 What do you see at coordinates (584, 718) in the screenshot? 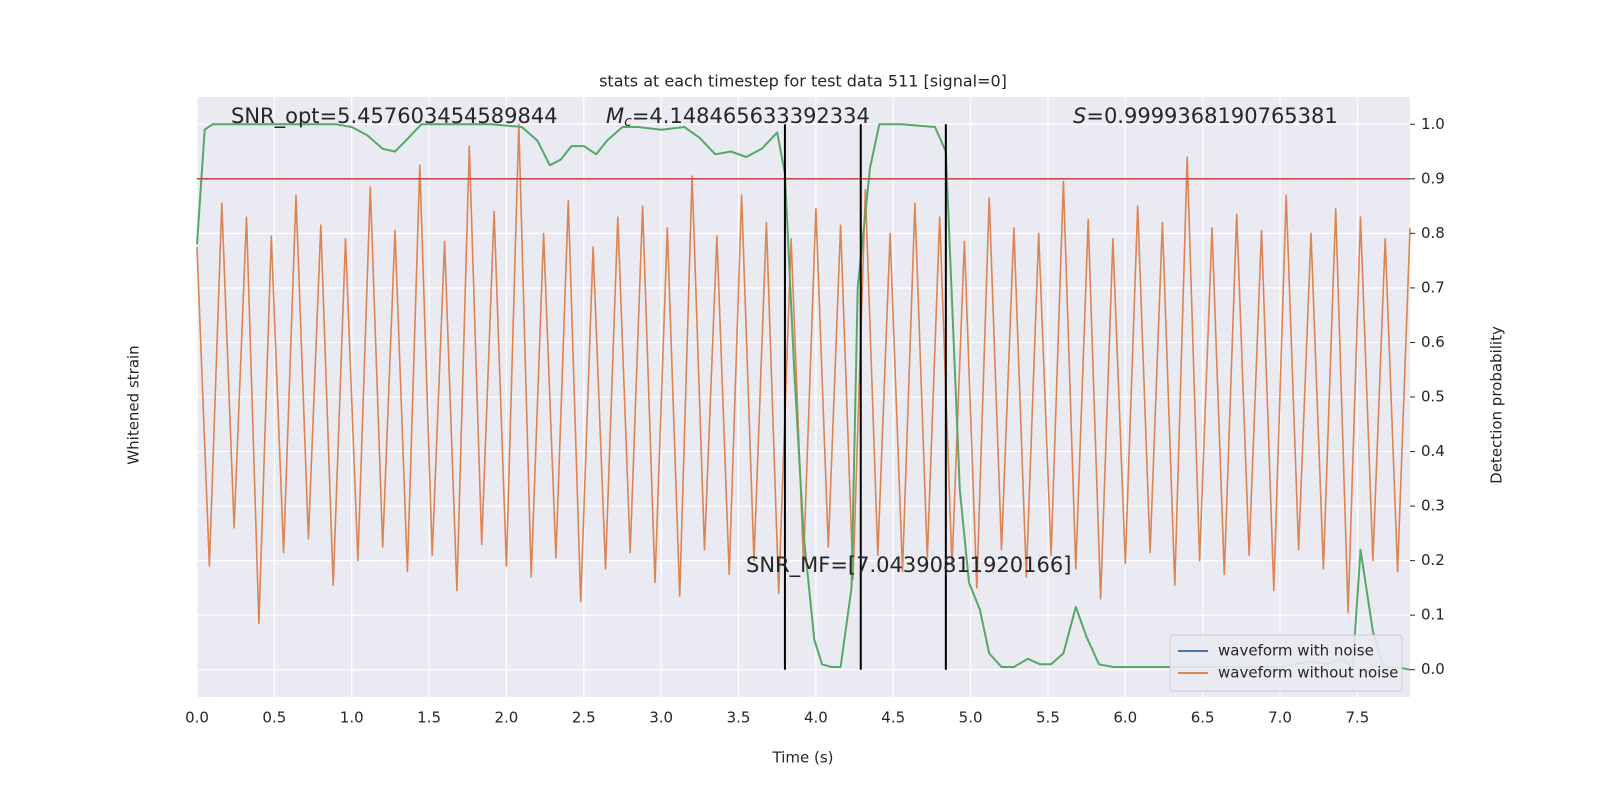
I see `x-tick-label: 2.5` at bounding box center [584, 718].